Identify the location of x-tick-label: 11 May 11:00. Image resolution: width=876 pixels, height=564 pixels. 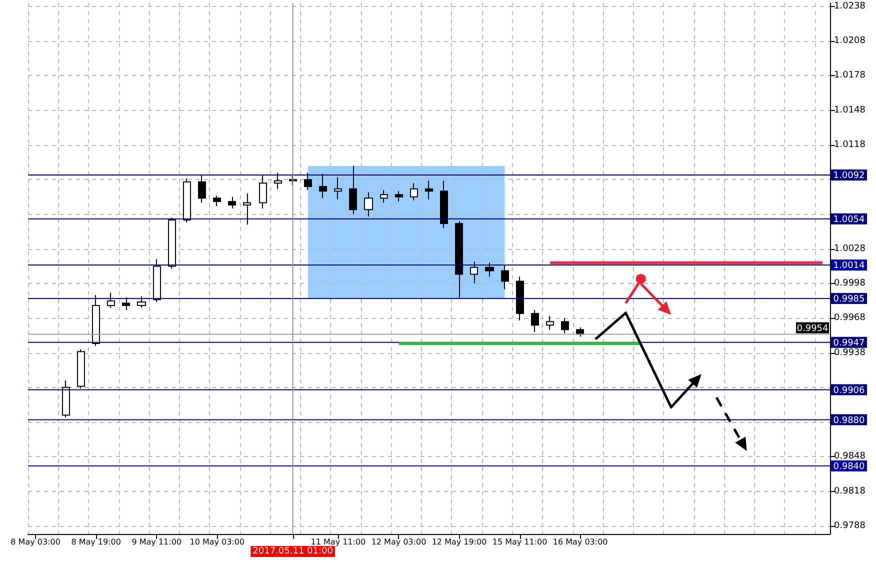
(338, 542).